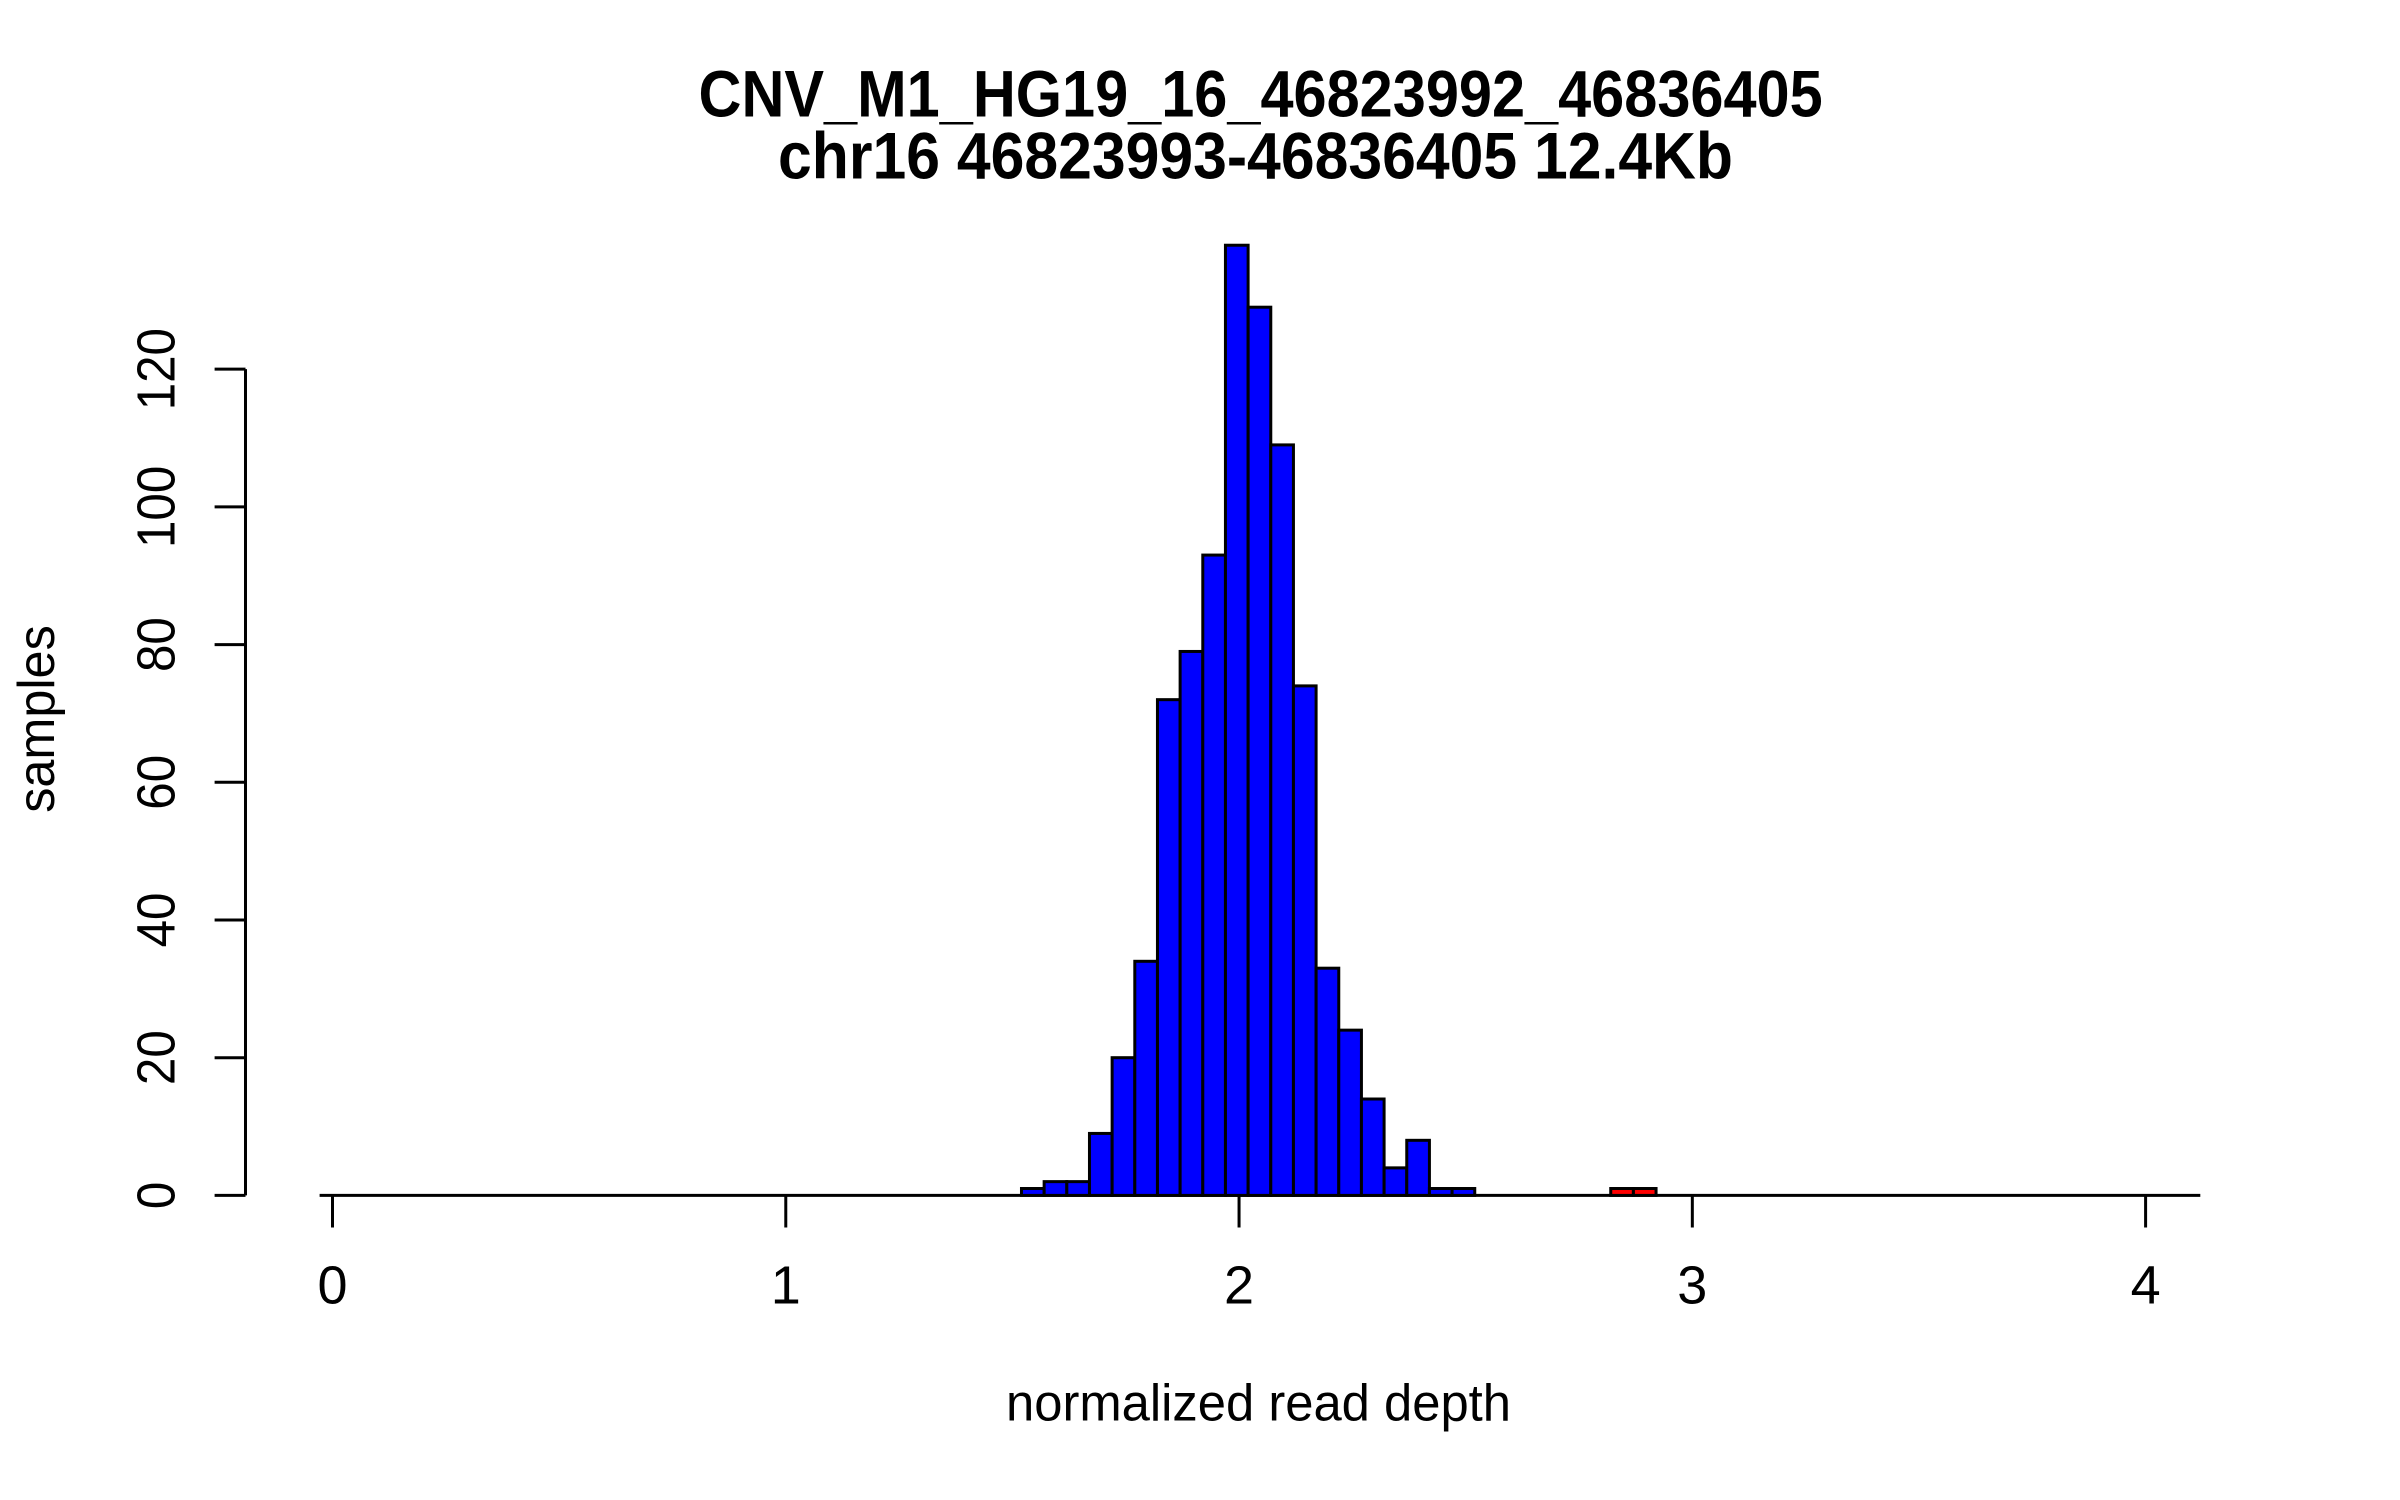 The height and width of the screenshot is (1500, 2400). Describe the element at coordinates (156, 782) in the screenshot. I see `svg-text: 60` at that location.